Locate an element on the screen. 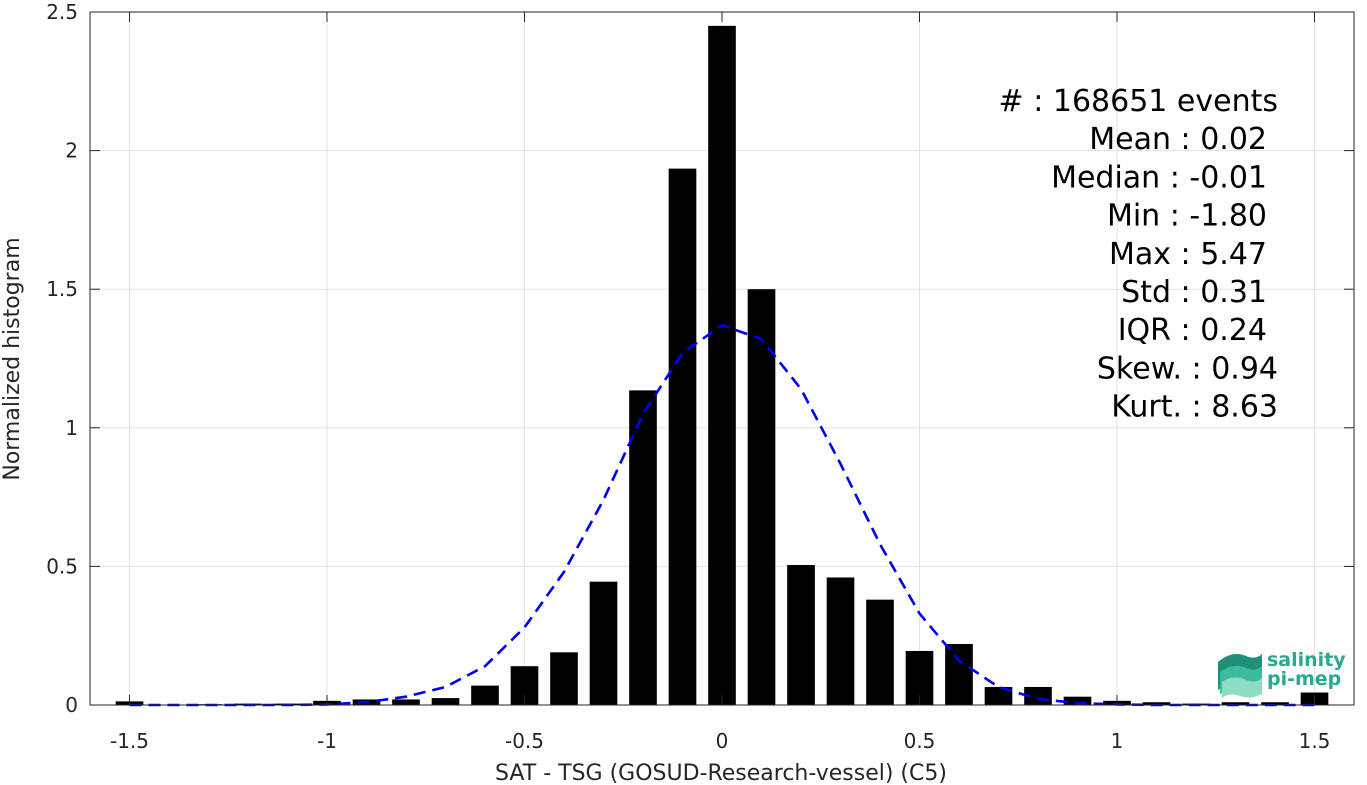 The width and height of the screenshot is (1367, 785). salinity-pi-mep-logo: salinity pi-mep is located at coordinates (1282, 673).